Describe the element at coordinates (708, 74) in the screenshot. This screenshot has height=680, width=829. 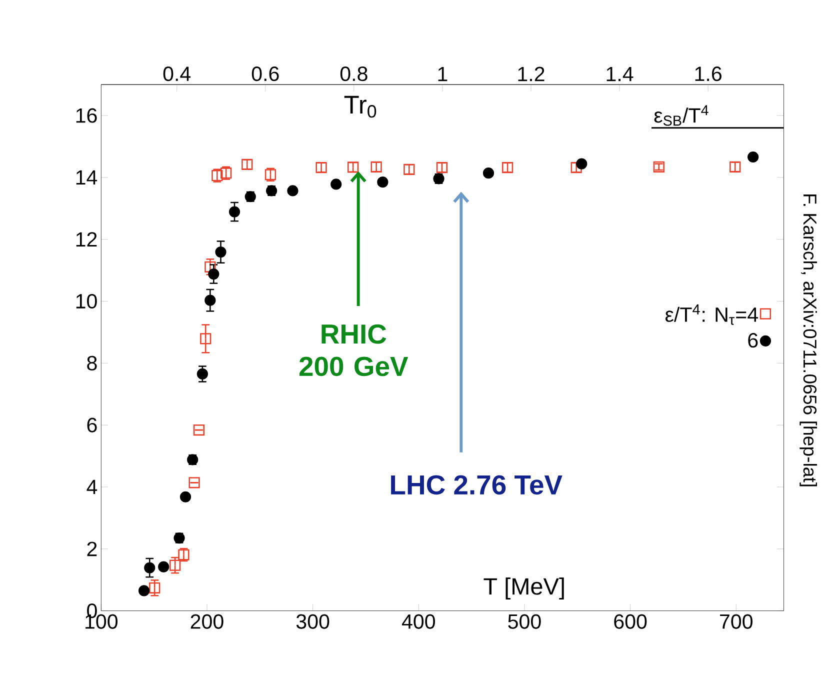
I see `x2-tick-label: 1.6` at that location.